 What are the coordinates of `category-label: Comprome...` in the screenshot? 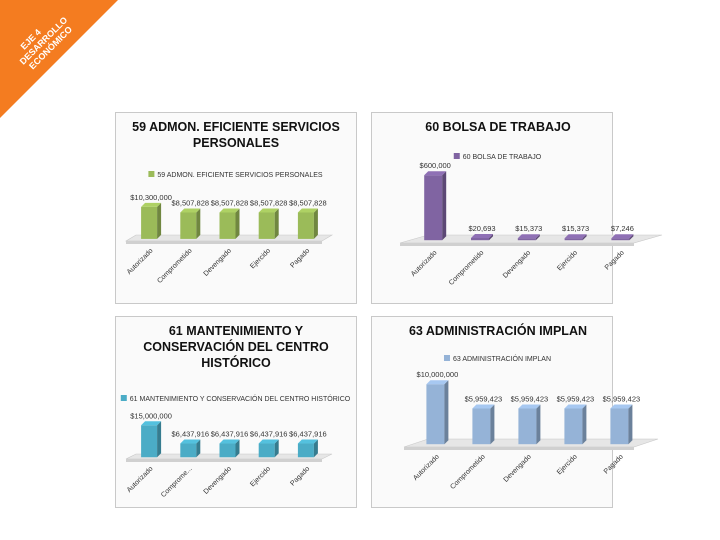 It's located at (177, 482).